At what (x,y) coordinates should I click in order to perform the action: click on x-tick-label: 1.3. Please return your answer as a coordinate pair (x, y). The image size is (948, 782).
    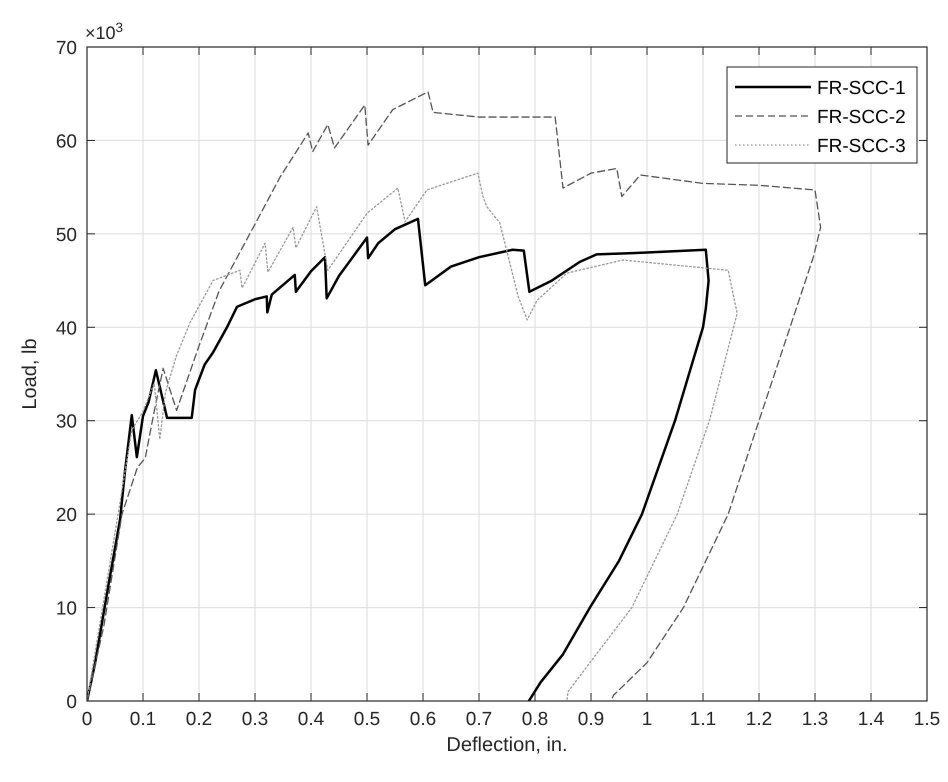
    Looking at the image, I should click on (815, 719).